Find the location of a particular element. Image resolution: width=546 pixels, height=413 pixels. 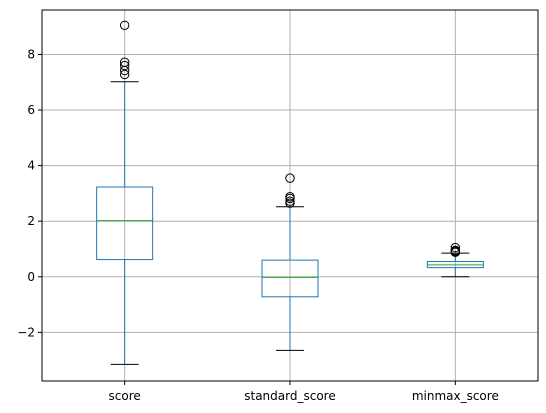

y-tick-label-4: 6 is located at coordinates (31, 110).